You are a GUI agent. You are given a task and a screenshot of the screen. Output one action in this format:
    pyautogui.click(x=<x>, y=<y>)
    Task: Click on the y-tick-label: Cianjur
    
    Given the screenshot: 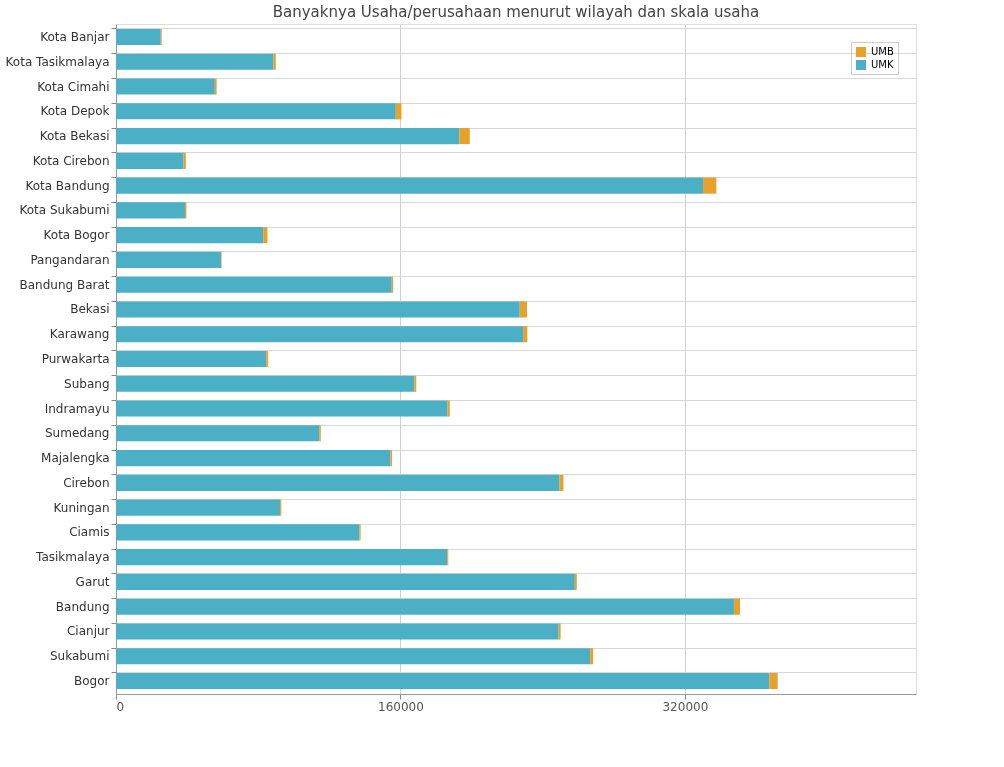 What is the action you would take?
    pyautogui.click(x=88, y=631)
    